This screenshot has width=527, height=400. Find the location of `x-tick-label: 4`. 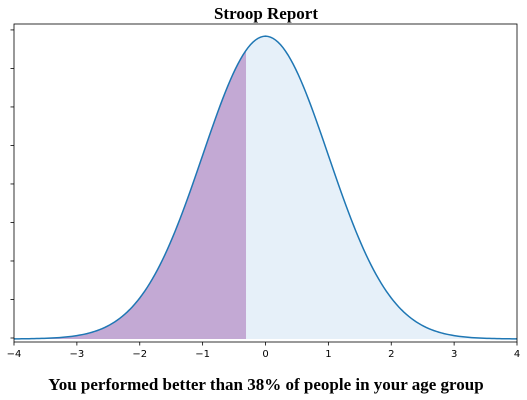

x-tick-label: 4 is located at coordinates (517, 354).